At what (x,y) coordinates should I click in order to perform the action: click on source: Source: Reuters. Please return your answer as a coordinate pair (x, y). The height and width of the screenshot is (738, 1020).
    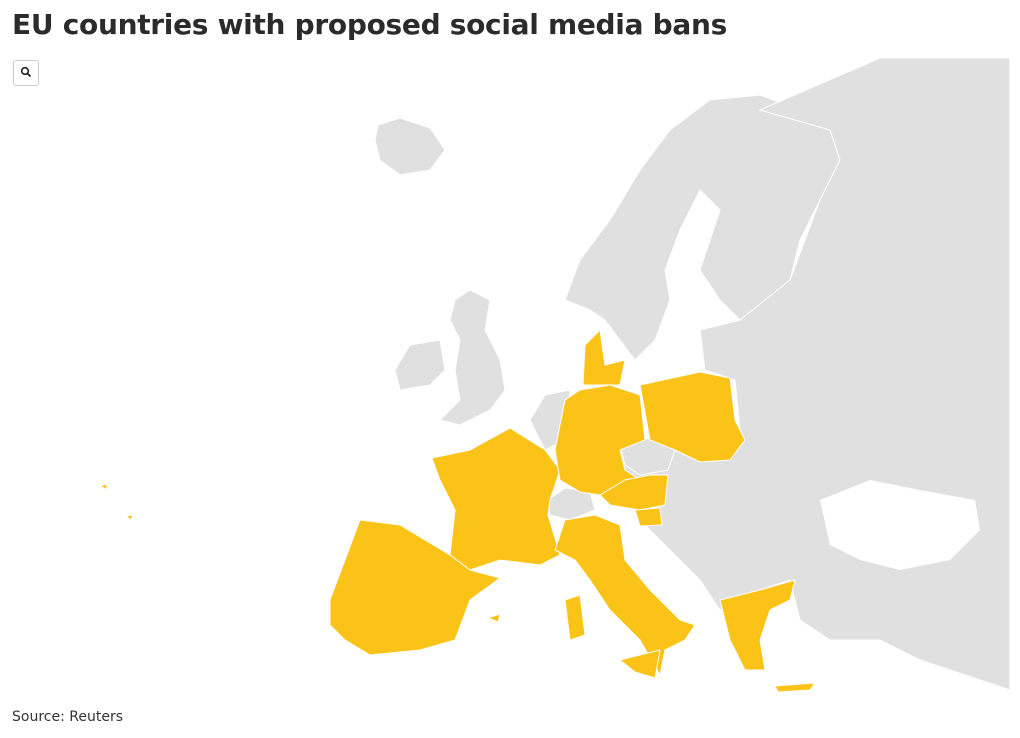
    Looking at the image, I should click on (67, 717).